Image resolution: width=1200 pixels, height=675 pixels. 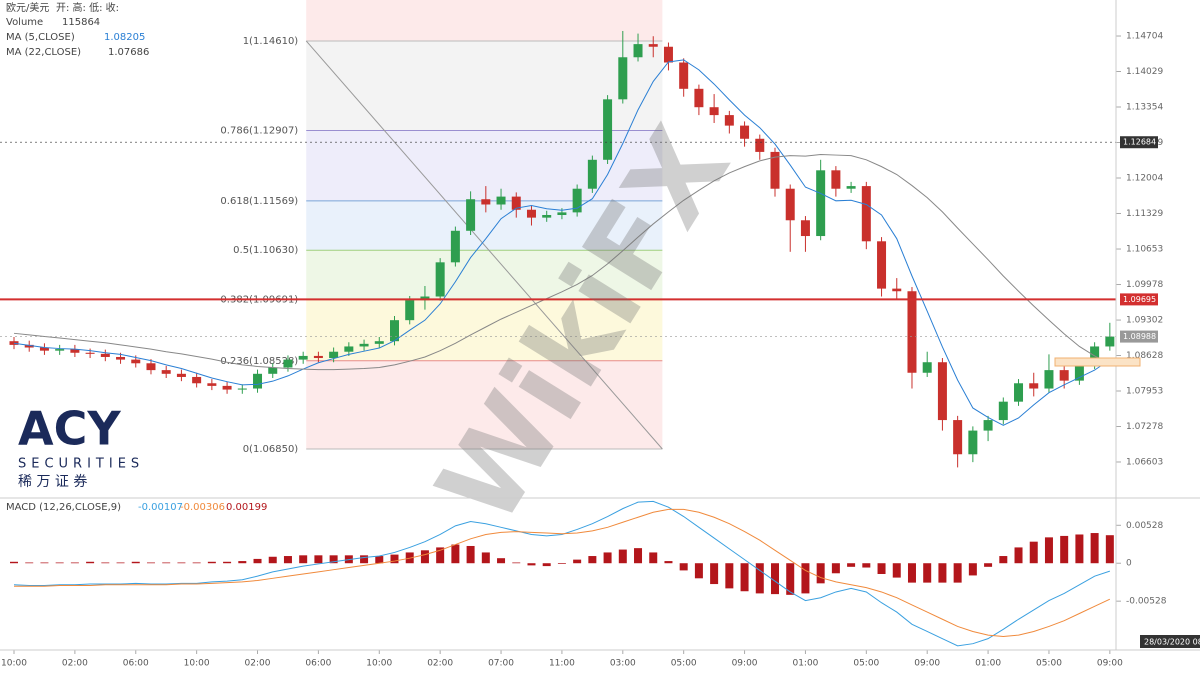 I want to click on y-tick-label: 1.10653, so click(x=1144, y=250).